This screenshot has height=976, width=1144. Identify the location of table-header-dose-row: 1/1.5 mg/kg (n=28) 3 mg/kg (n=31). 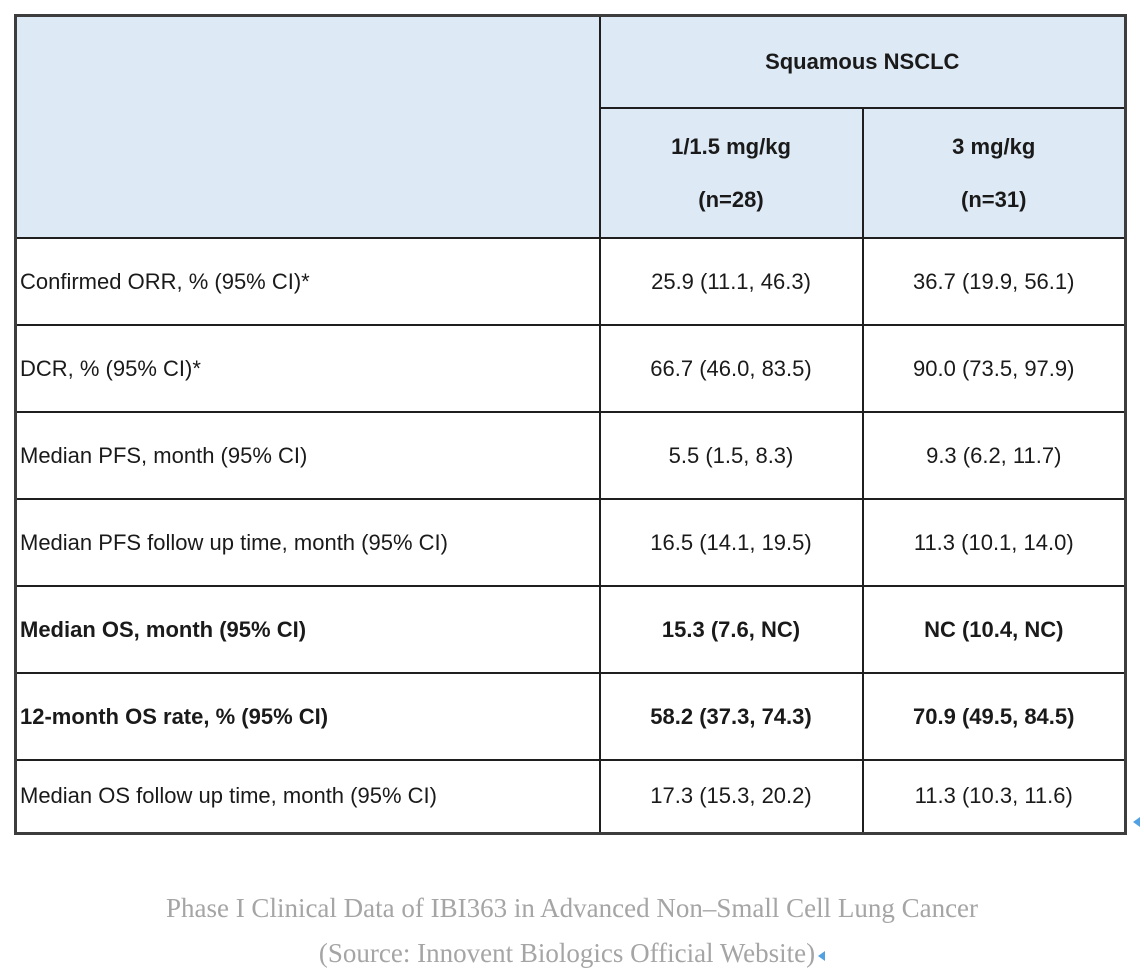
(571, 173).